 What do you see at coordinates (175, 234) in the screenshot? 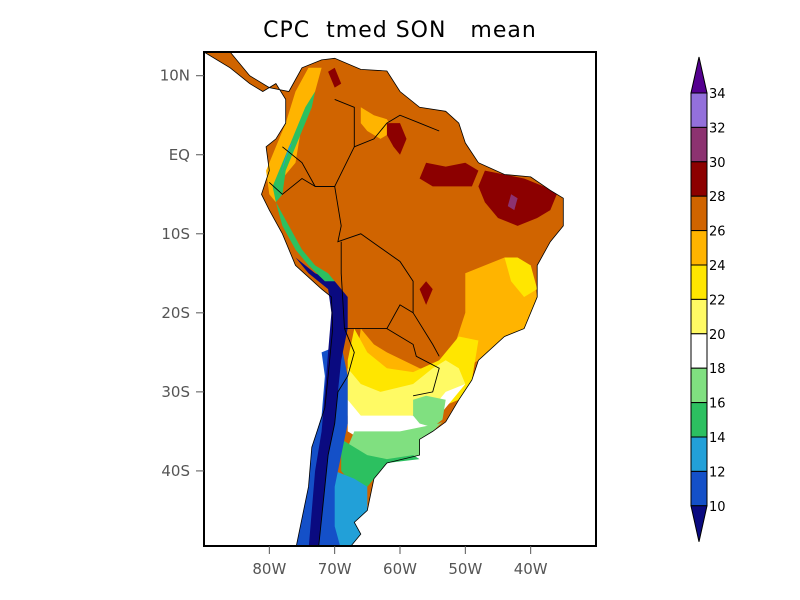
I see `lat-tick-label: 10S` at bounding box center [175, 234].